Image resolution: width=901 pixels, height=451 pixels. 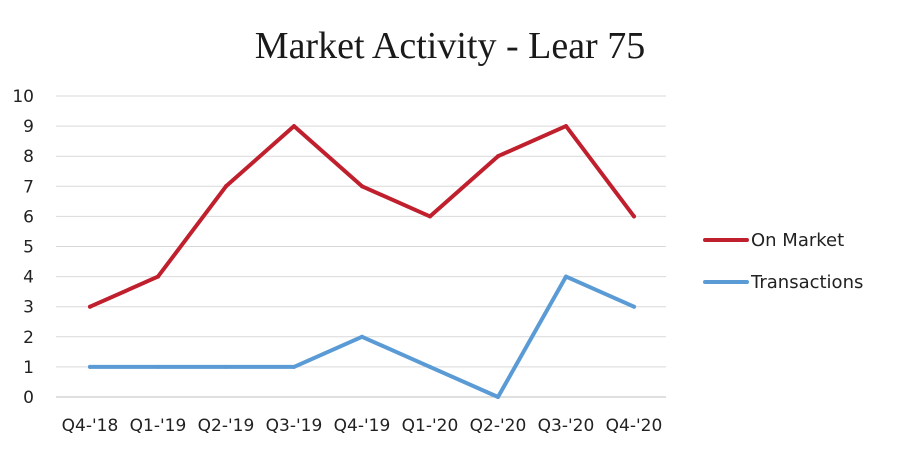 I want to click on y-tick-label: 3, so click(x=28, y=308).